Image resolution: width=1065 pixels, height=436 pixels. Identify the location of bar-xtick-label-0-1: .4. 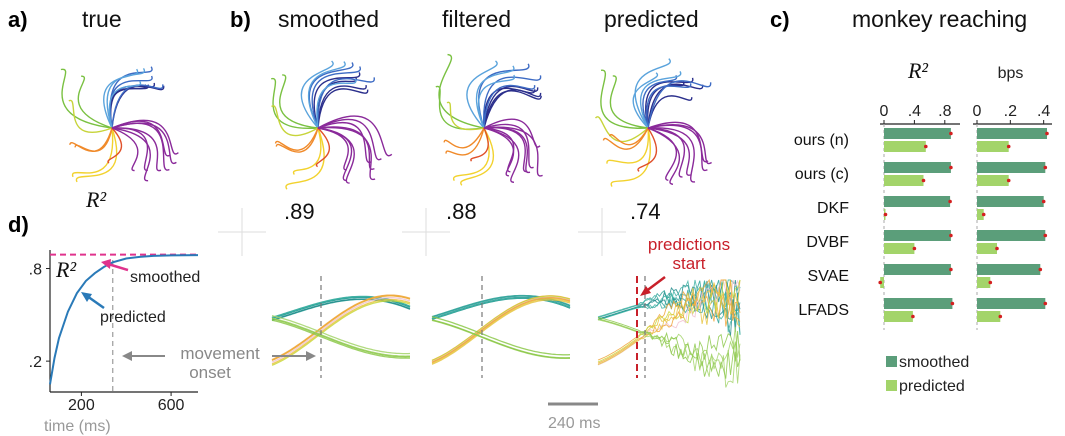
(914, 111).